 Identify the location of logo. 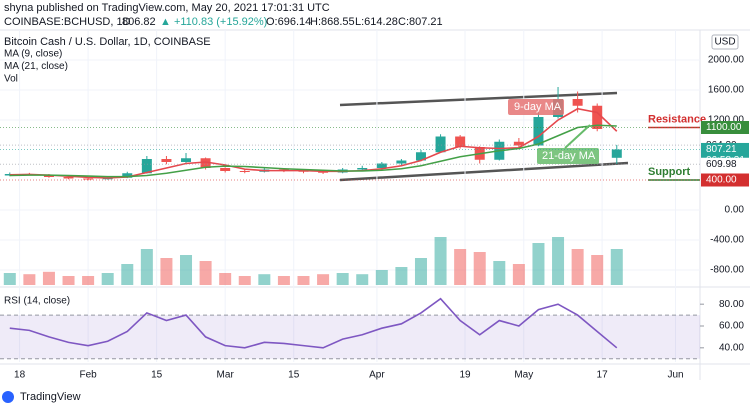
(8, 397).